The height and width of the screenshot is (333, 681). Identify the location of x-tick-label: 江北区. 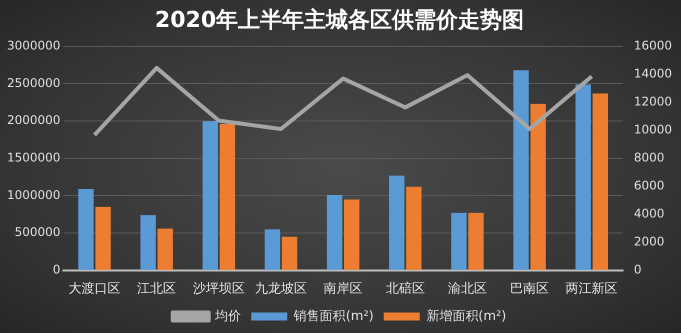
(156, 289).